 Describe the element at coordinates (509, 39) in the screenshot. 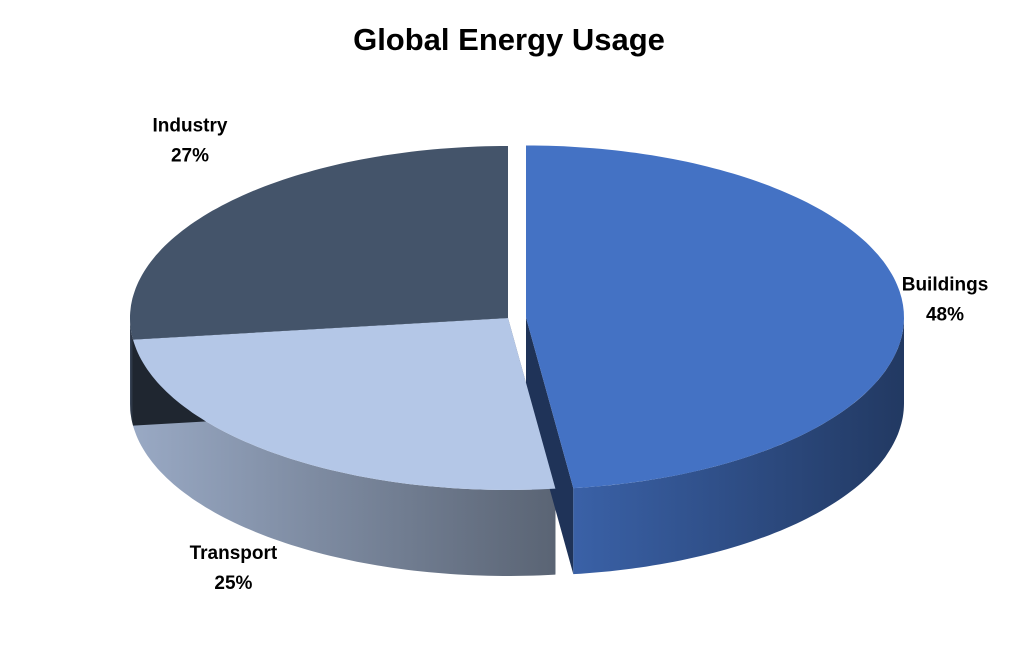

I see `chart-title: Global Energy Usage` at that location.